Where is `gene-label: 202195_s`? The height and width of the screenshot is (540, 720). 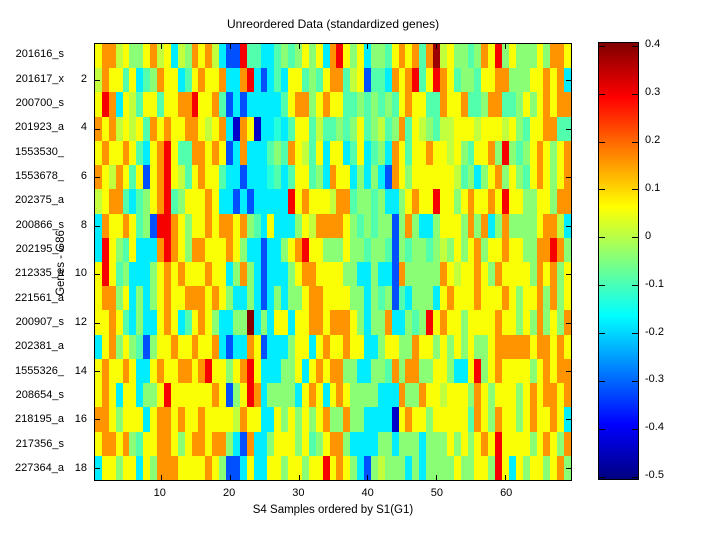 gene-label: 202195_s is located at coordinates (39, 248).